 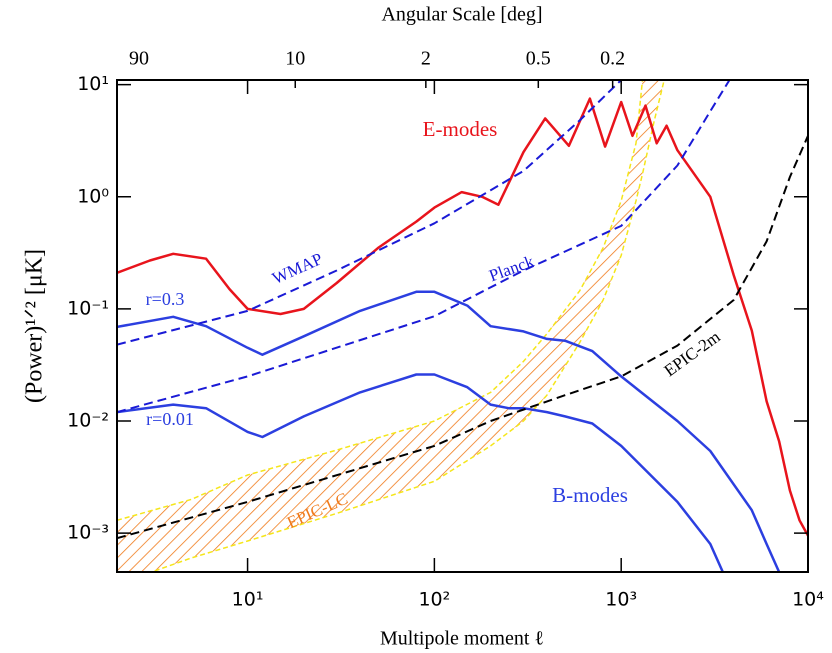 I want to click on y-tick-label: 10⁰, so click(x=93, y=196).